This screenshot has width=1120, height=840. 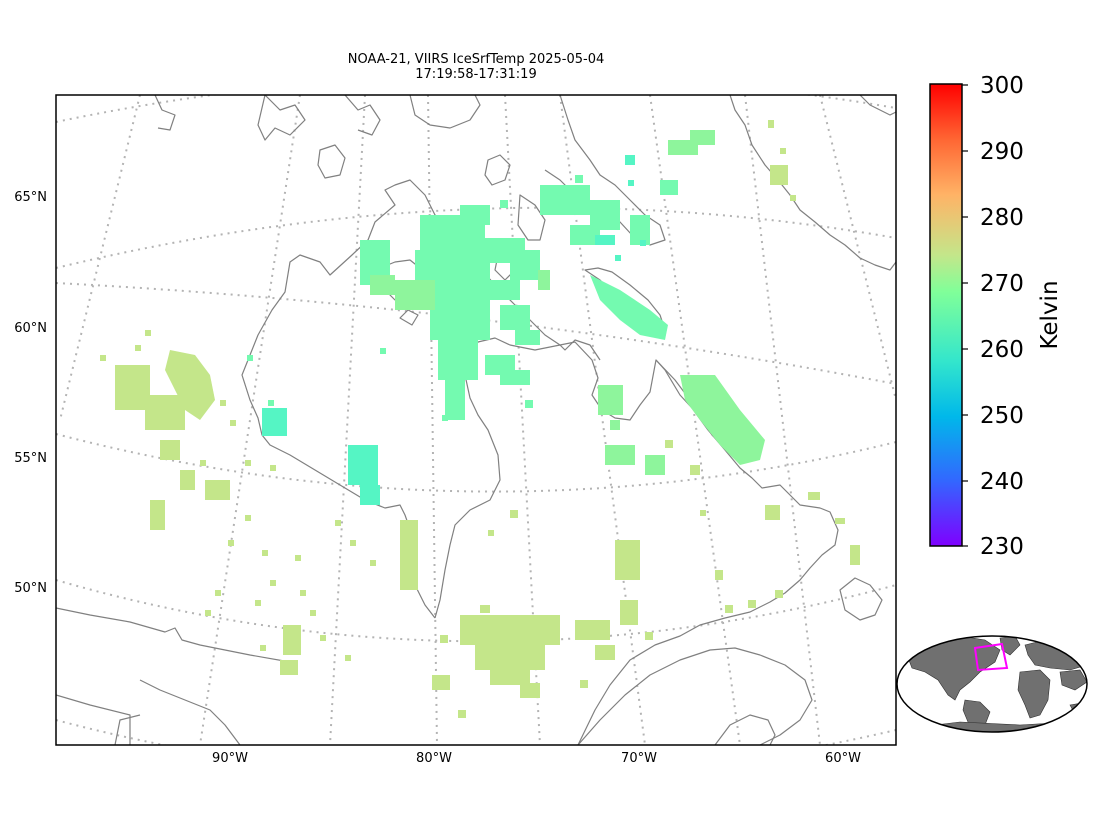 What do you see at coordinates (230, 758) in the screenshot?
I see `lon-label-90: 90°W` at bounding box center [230, 758].